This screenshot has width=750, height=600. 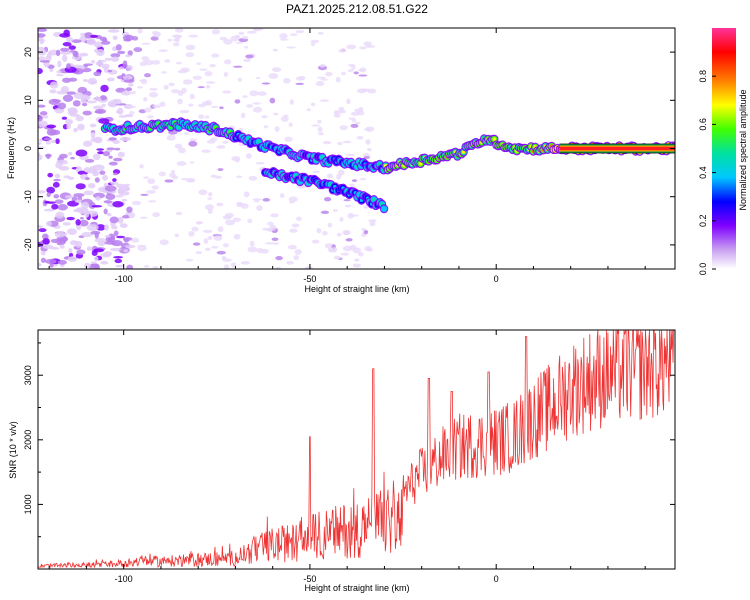 What do you see at coordinates (28, 440) in the screenshot?
I see `snr-y-tick-label: 2000` at bounding box center [28, 440].